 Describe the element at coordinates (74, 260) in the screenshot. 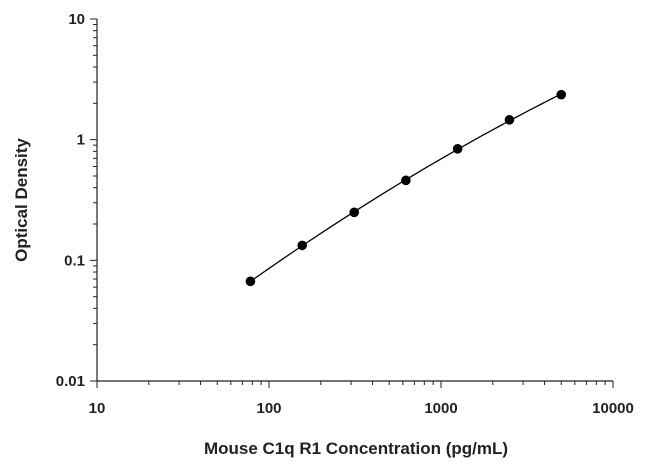

I see `y-tick-label: 0.1` at that location.